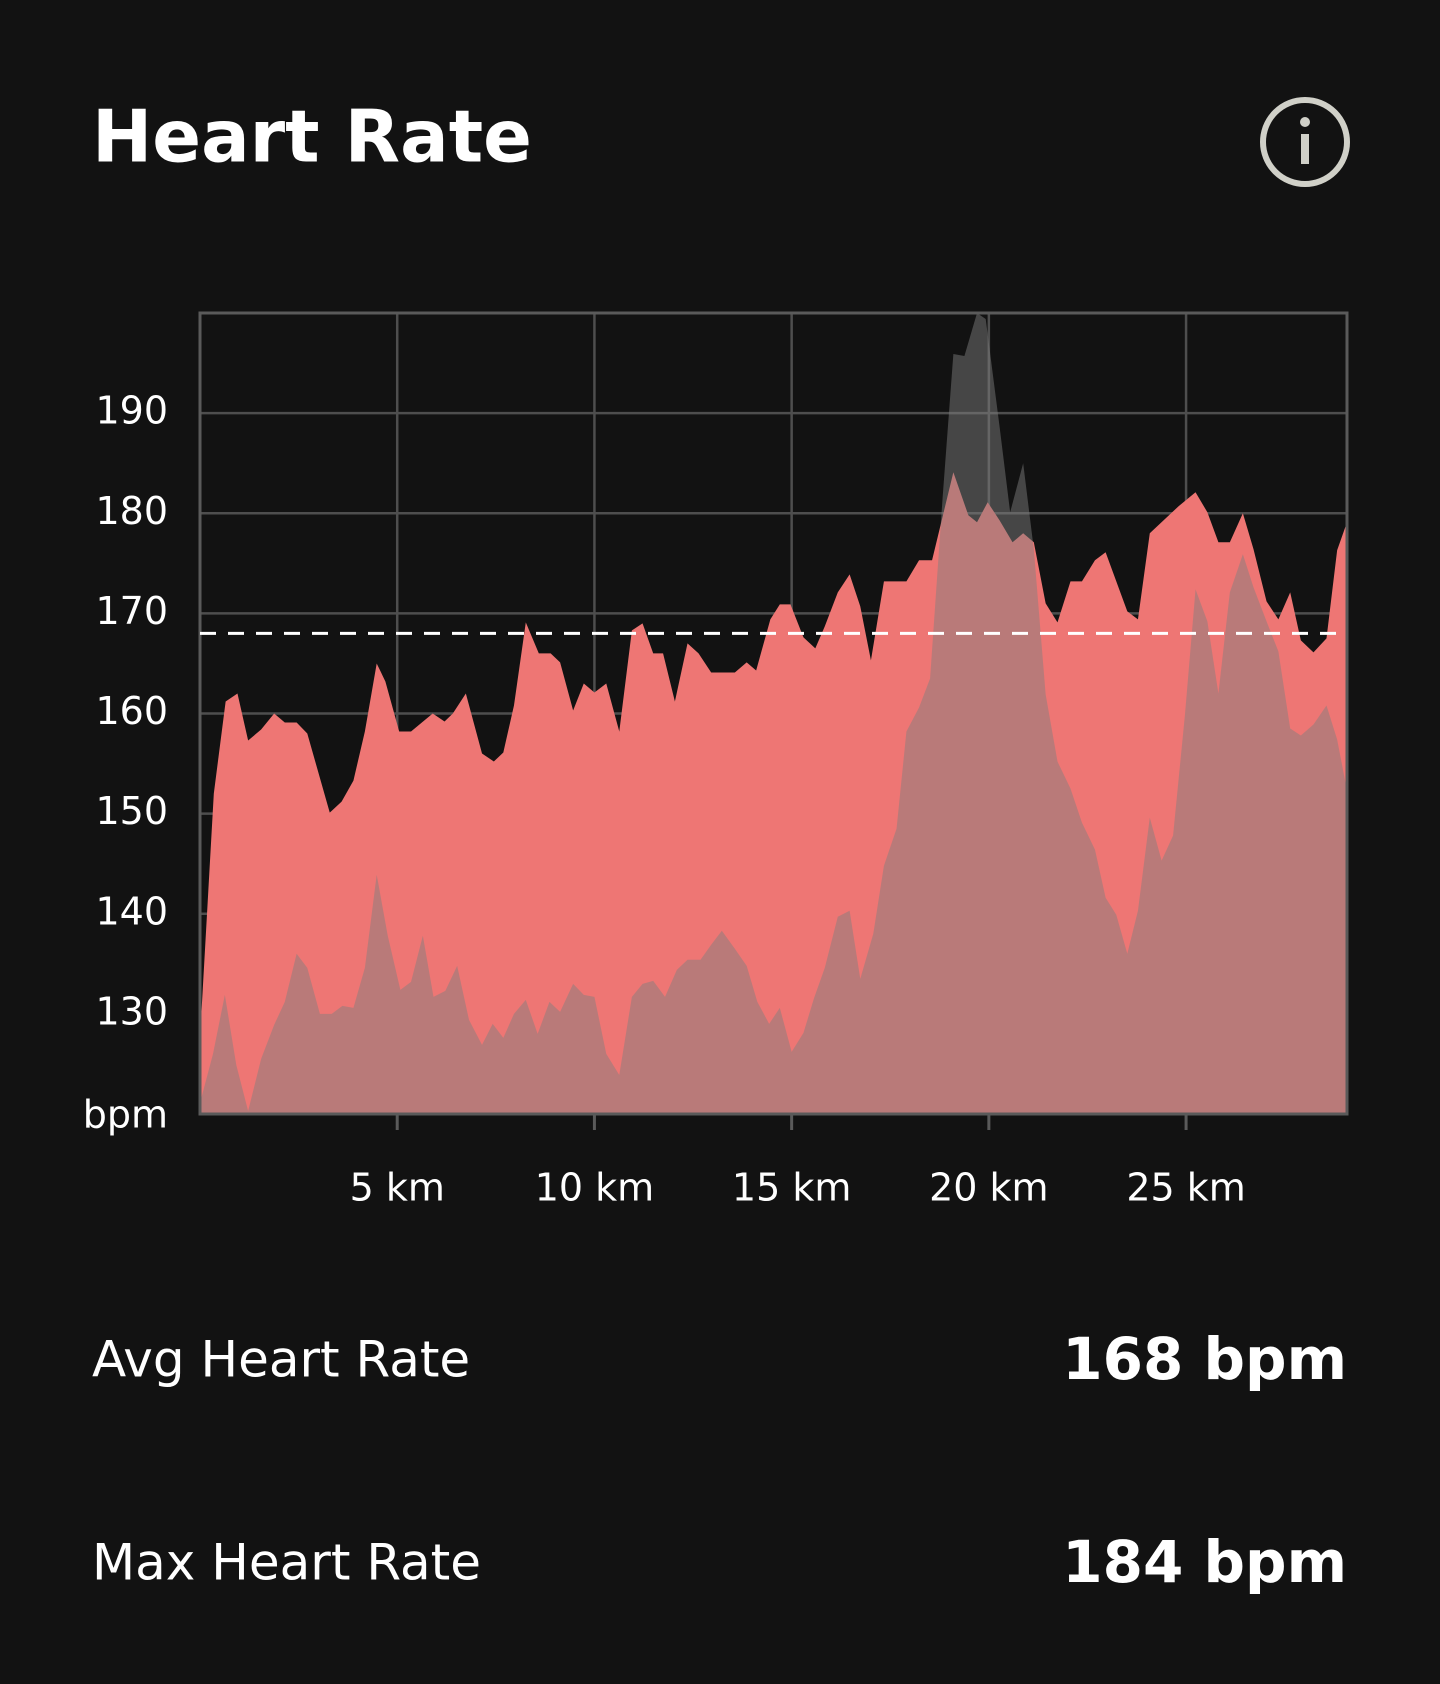  Describe the element at coordinates (131, 711) in the screenshot. I see `y-tick-label: 160` at that location.